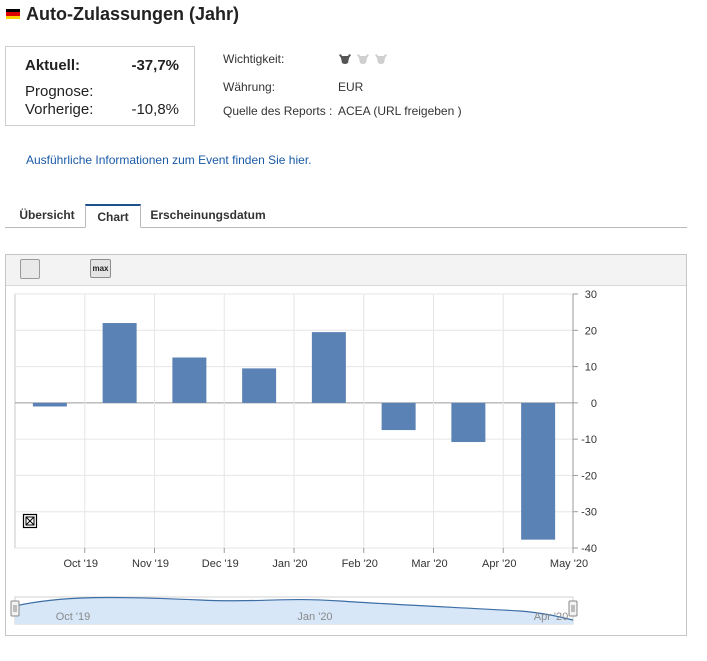 Image resolution: width=707 pixels, height=661 pixels. Describe the element at coordinates (351, 87) in the screenshot. I see `currency-value: EUR` at that location.